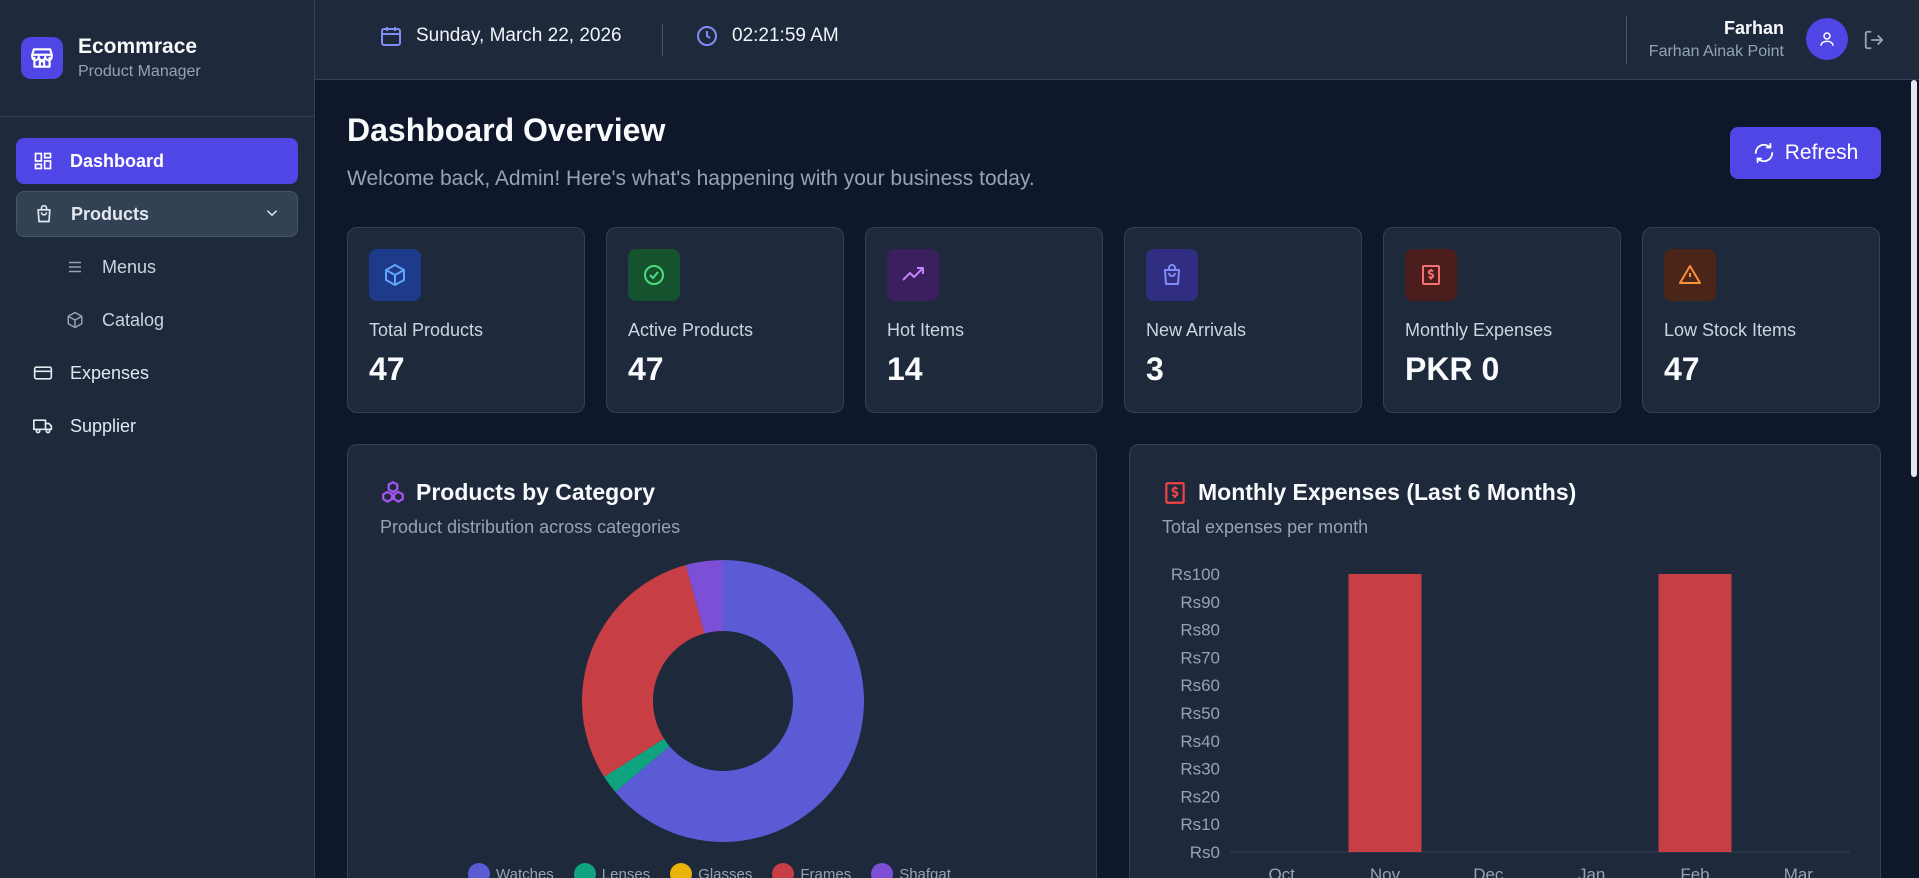 Image resolution: width=1919 pixels, height=878 pixels. Describe the element at coordinates (1488, 871) in the screenshot. I see `x-tick-label: Dec` at that location.